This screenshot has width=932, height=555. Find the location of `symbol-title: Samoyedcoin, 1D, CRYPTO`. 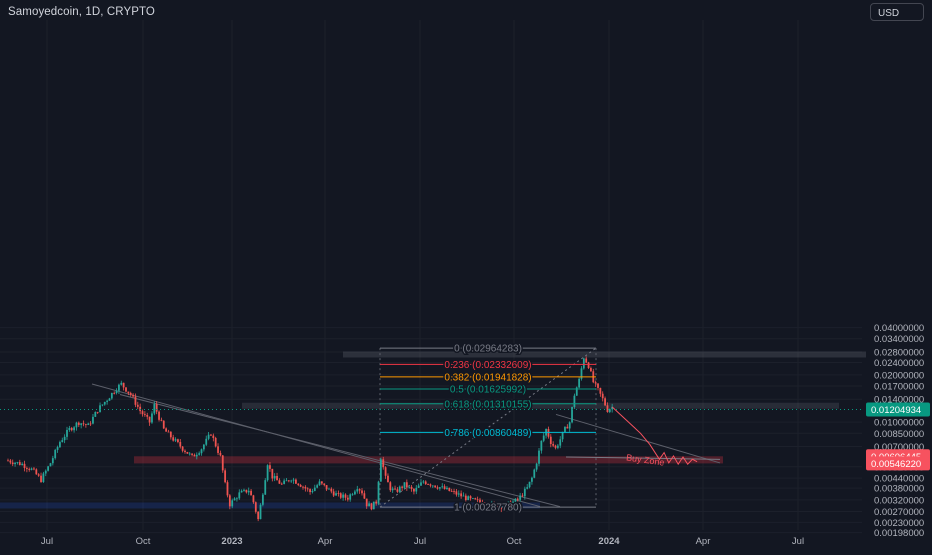

symbol-title: Samoyedcoin, 1D, CRYPTO is located at coordinates (81, 12).